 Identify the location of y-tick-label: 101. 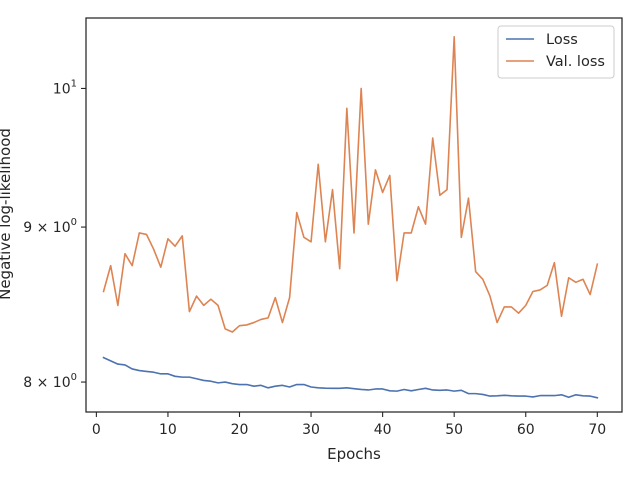
(65, 87).